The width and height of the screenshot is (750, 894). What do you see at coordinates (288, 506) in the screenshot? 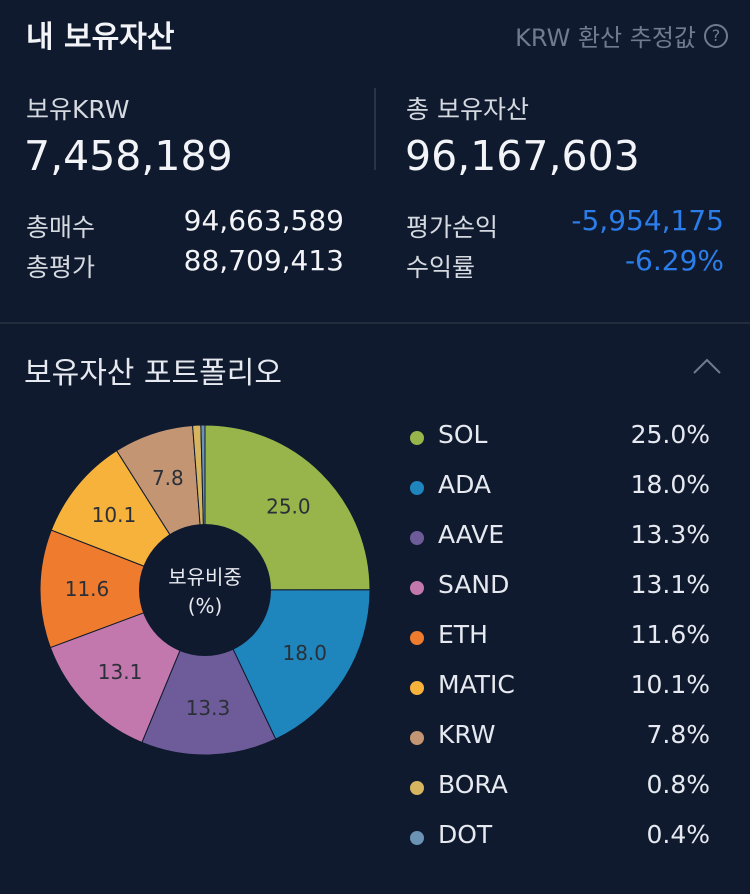
I see `slice-label-sol: 25.0` at bounding box center [288, 506].